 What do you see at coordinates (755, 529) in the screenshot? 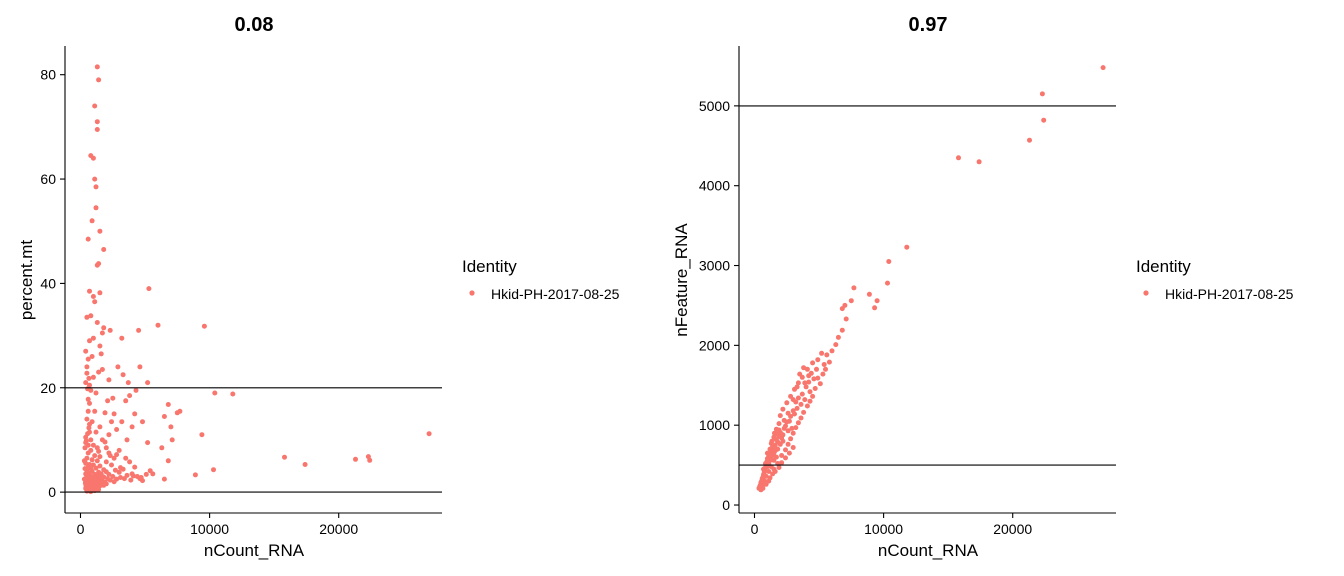
I see `x-tick-label: 0` at bounding box center [755, 529].